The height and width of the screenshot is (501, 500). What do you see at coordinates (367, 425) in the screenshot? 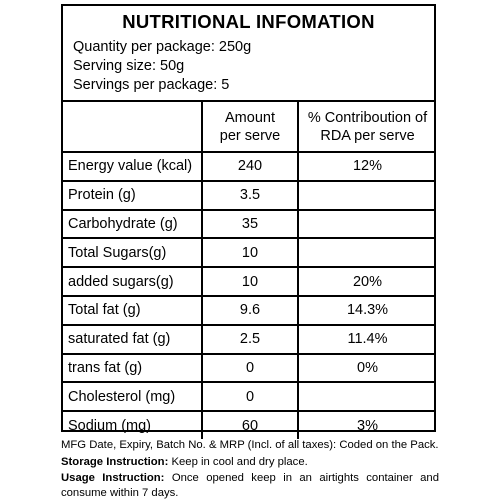
I see `rda-percent: 3%` at bounding box center [367, 425].